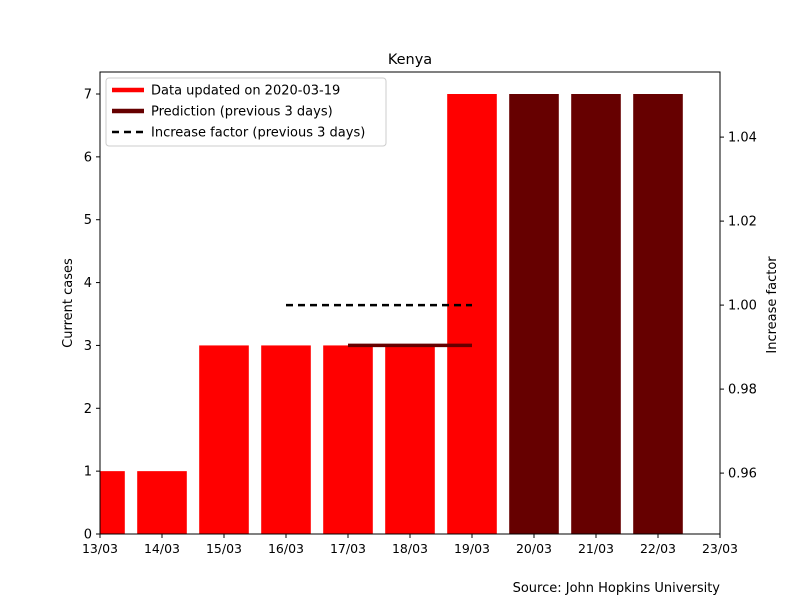 This screenshot has width=800, height=600. What do you see at coordinates (348, 548) in the screenshot?
I see `x-tick-label: 17/03` at bounding box center [348, 548].